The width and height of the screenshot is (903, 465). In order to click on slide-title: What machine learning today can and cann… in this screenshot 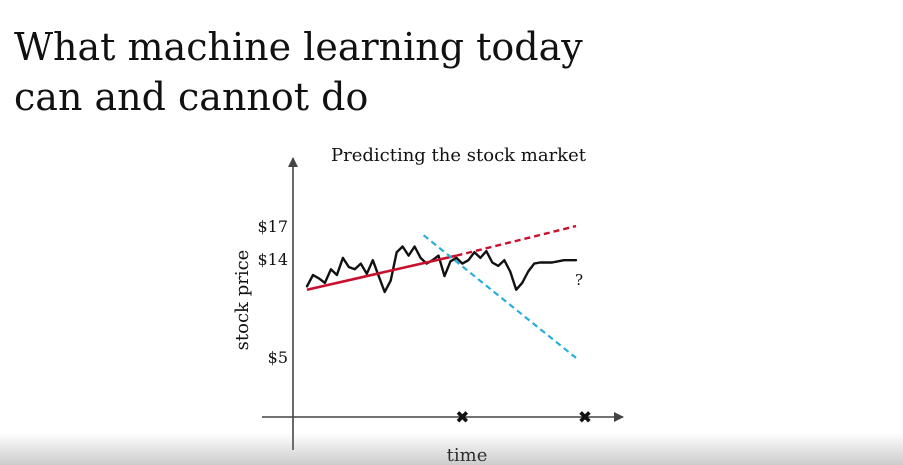, I will do `click(298, 72)`.